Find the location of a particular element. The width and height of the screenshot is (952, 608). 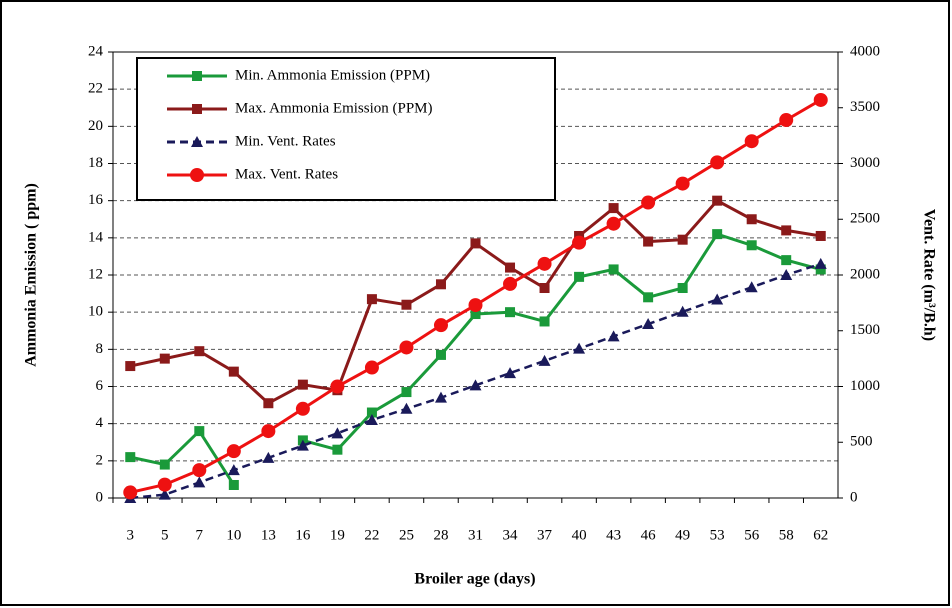

y-tick-label: 18 is located at coordinates (95, 163).